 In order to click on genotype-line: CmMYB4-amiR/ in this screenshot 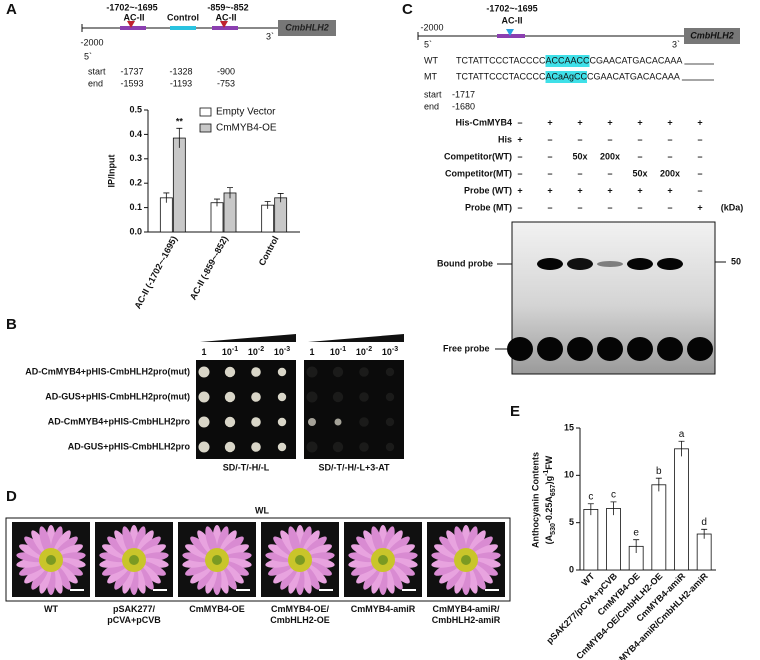, I will do `click(466, 609)`.